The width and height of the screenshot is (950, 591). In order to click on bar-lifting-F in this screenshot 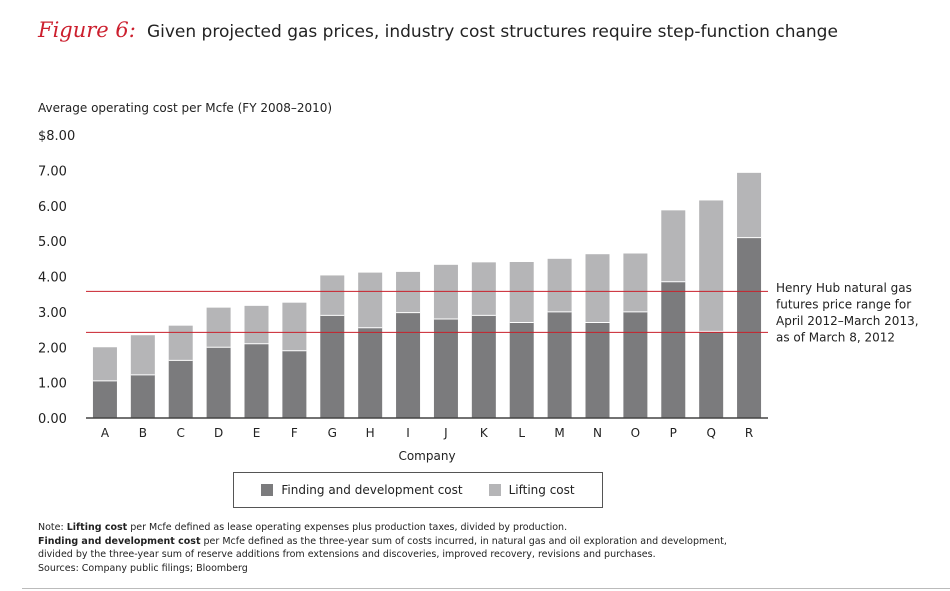, I will do `click(294, 326)`.